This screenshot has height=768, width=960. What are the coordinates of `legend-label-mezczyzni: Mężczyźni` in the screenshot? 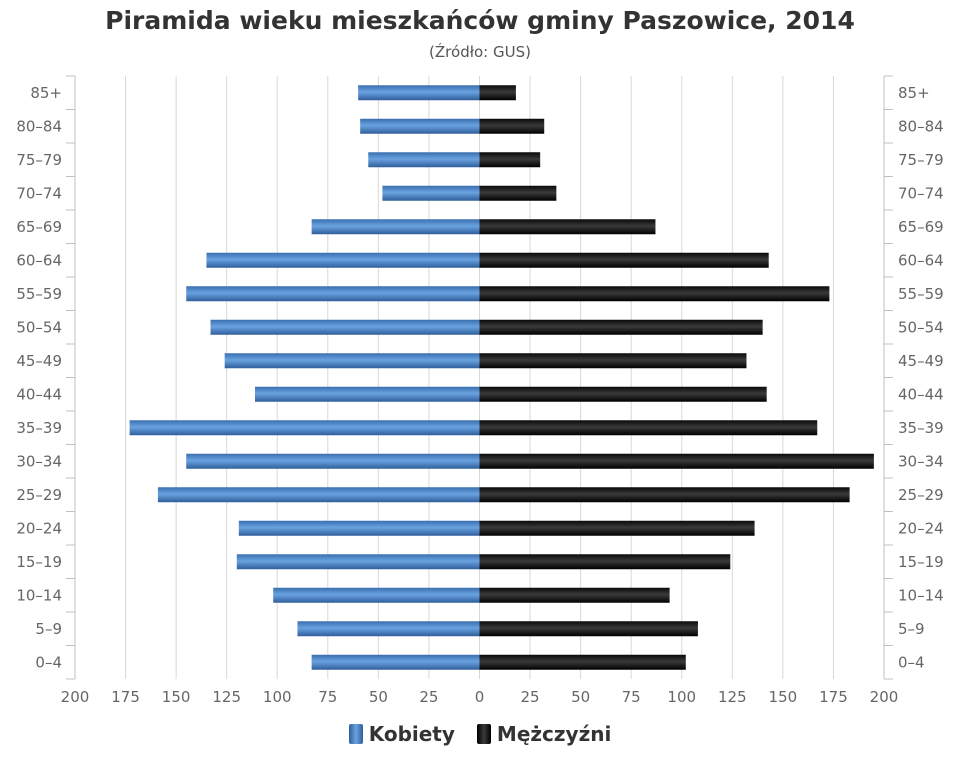 It's located at (554, 734).